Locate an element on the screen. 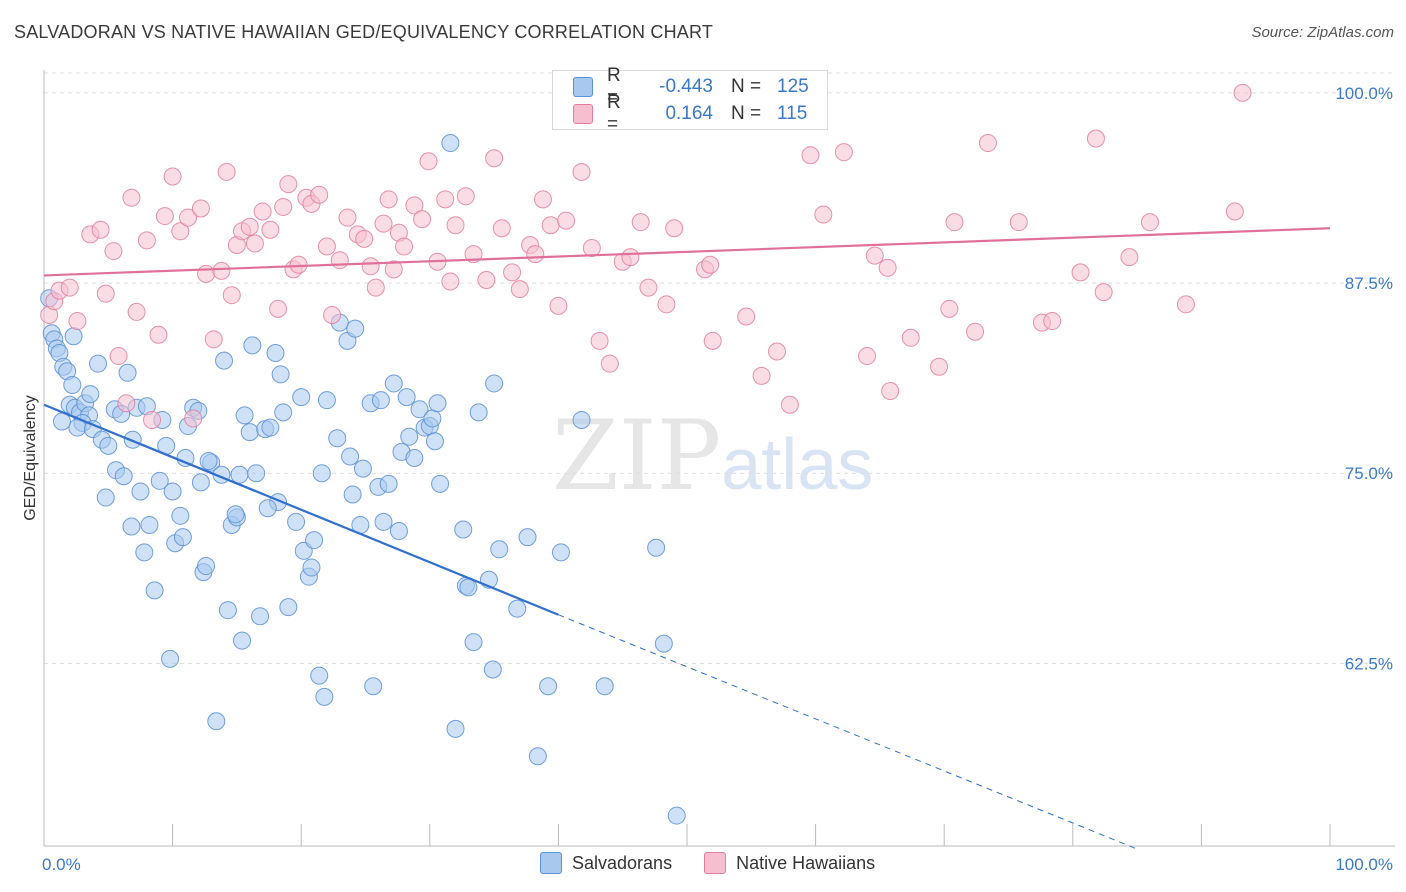 The width and height of the screenshot is (1406, 892). y-tick-label: 87.5% is located at coordinates (1369, 283).